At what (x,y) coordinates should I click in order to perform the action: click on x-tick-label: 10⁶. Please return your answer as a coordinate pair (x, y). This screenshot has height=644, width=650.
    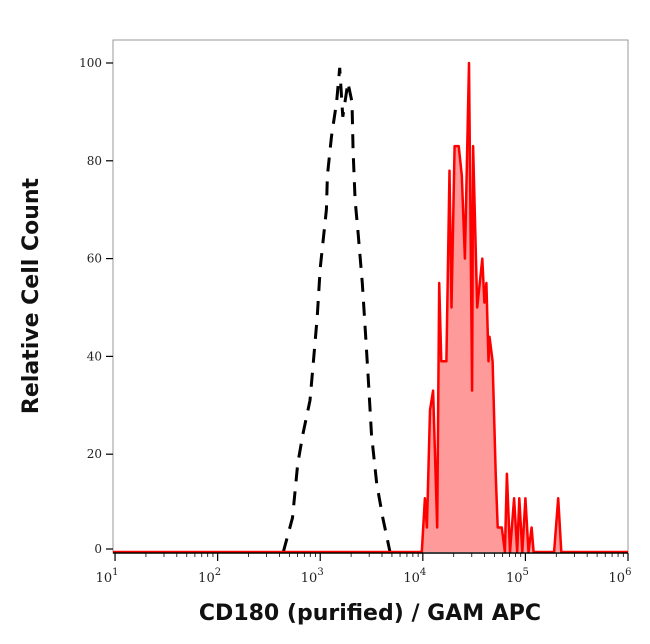
    Looking at the image, I should click on (620, 576).